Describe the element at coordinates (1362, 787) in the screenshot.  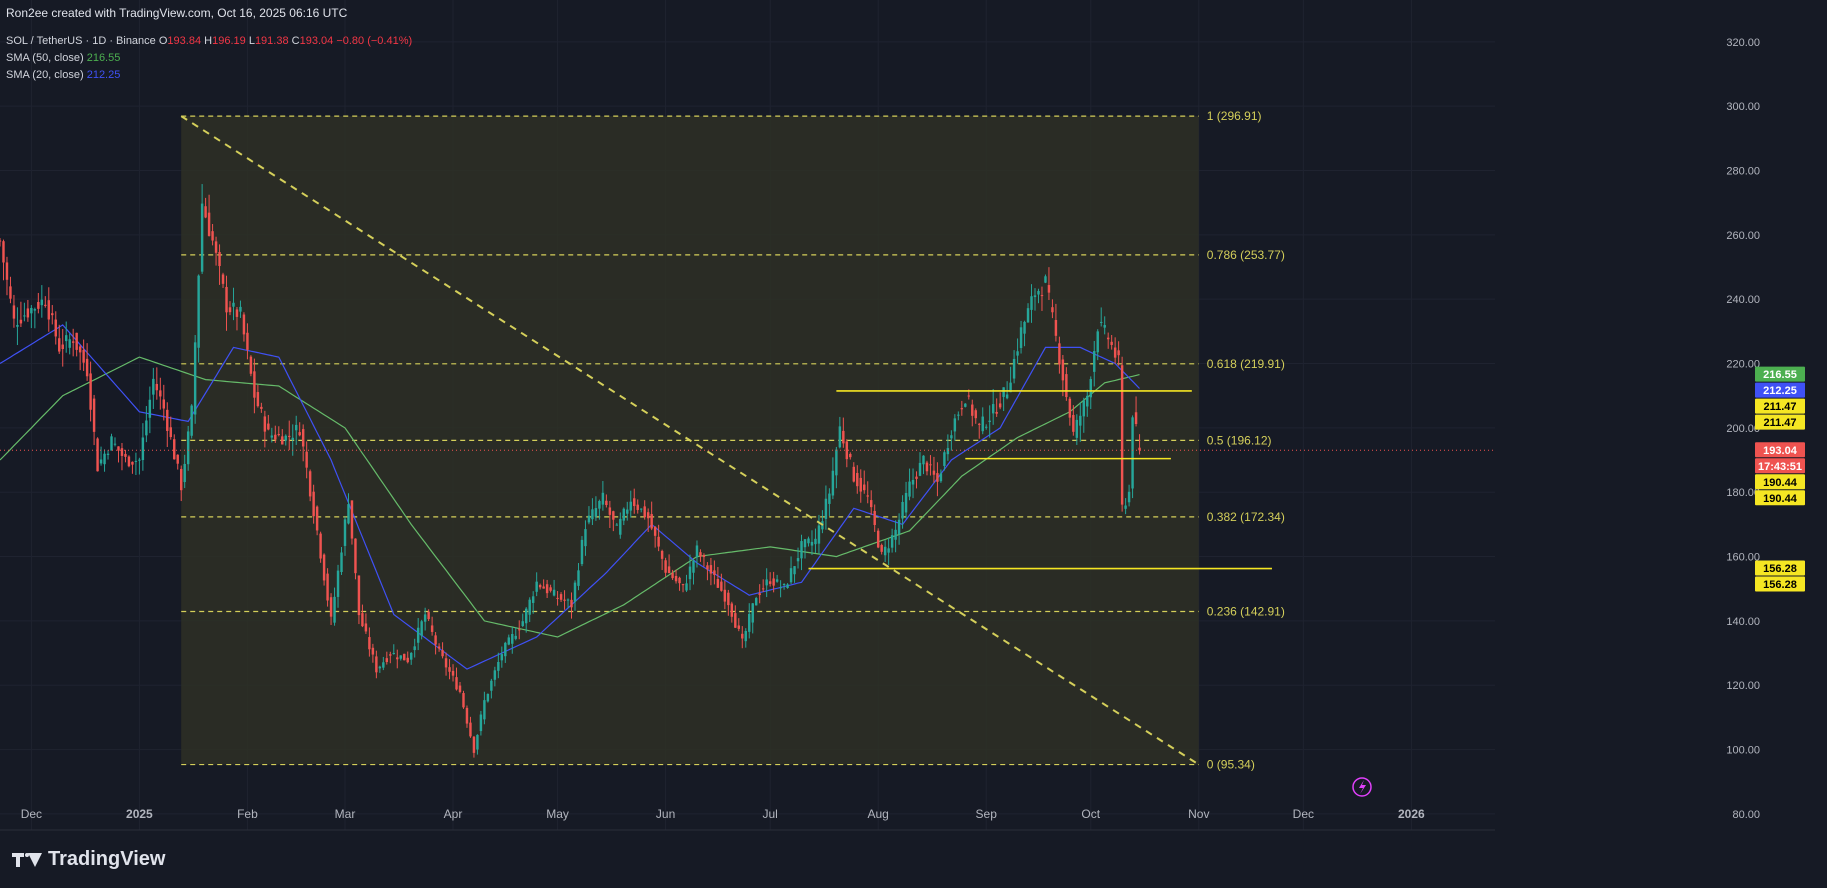
I see `replay-icon` at that location.